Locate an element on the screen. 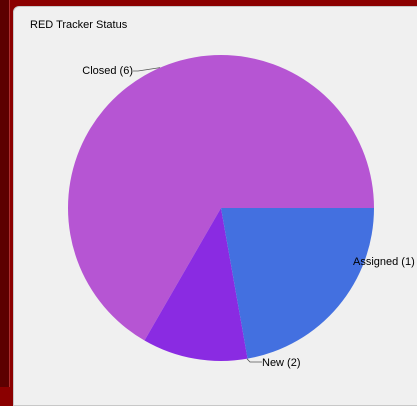  left-sidebar-strip is located at coordinates (5, 193).